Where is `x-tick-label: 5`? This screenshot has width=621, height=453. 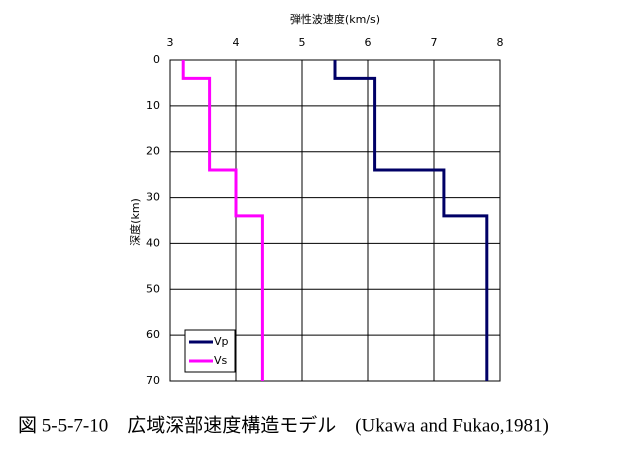 x-tick-label: 5 is located at coordinates (302, 42).